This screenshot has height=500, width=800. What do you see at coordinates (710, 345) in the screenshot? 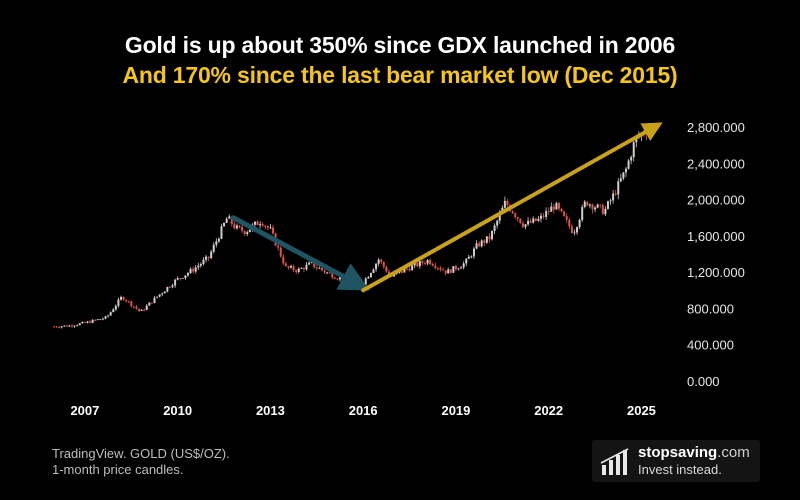
I see `y-tick-label: 400.000` at bounding box center [710, 345].